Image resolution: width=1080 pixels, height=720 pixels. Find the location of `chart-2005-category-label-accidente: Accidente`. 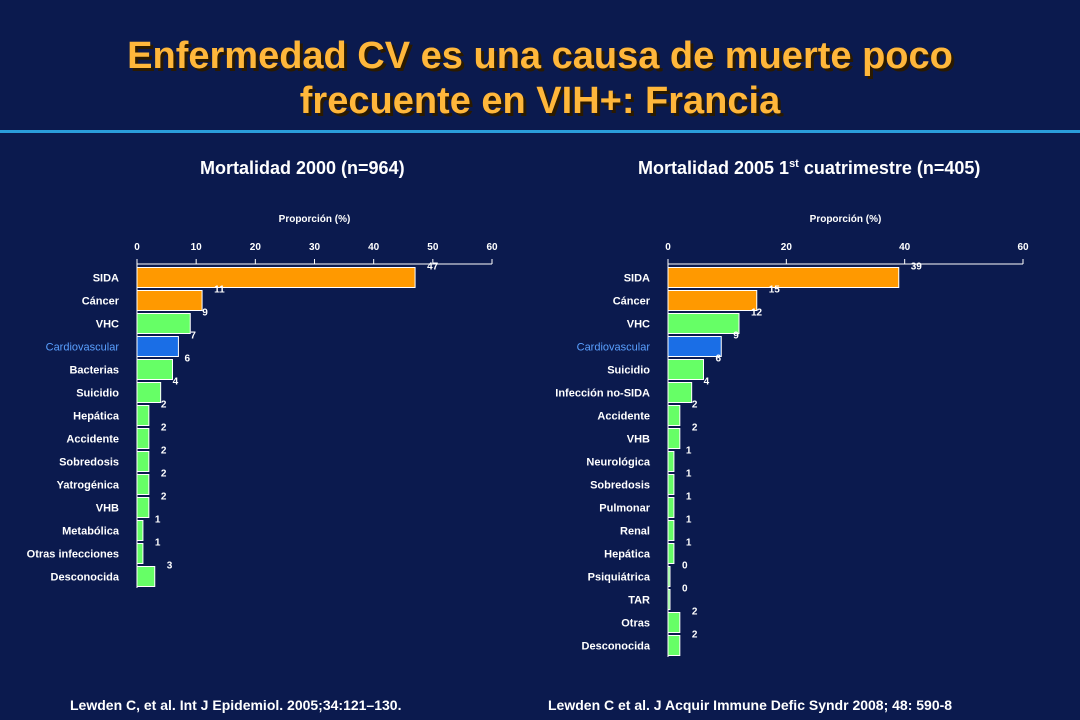

chart-2005-category-label-accidente: Accidente is located at coordinates (623, 417).